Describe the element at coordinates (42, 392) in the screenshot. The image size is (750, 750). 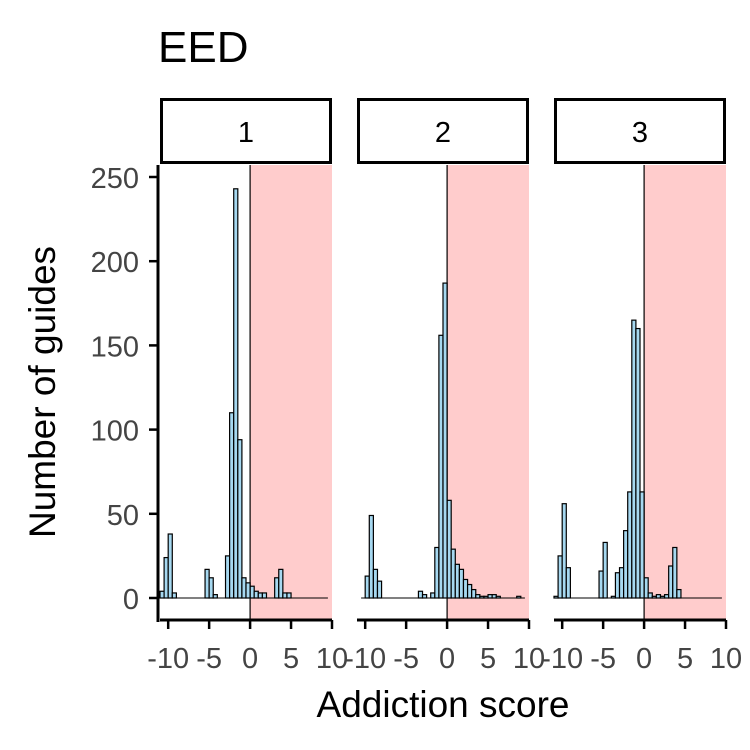
I see `y-axis-title: Number of guides` at that location.